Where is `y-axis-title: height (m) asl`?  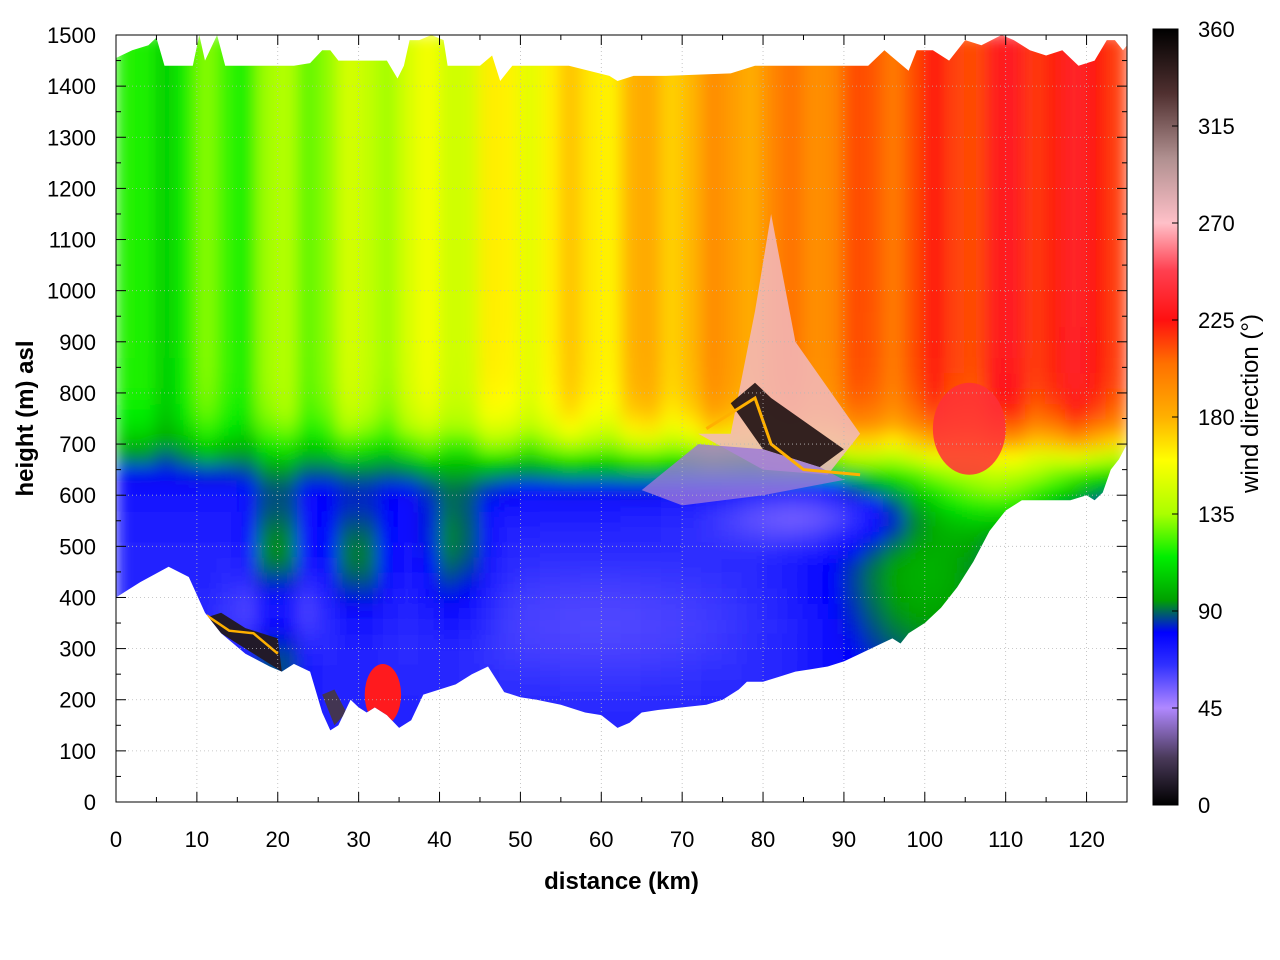 y-axis-title: height (m) asl is located at coordinates (25, 418).